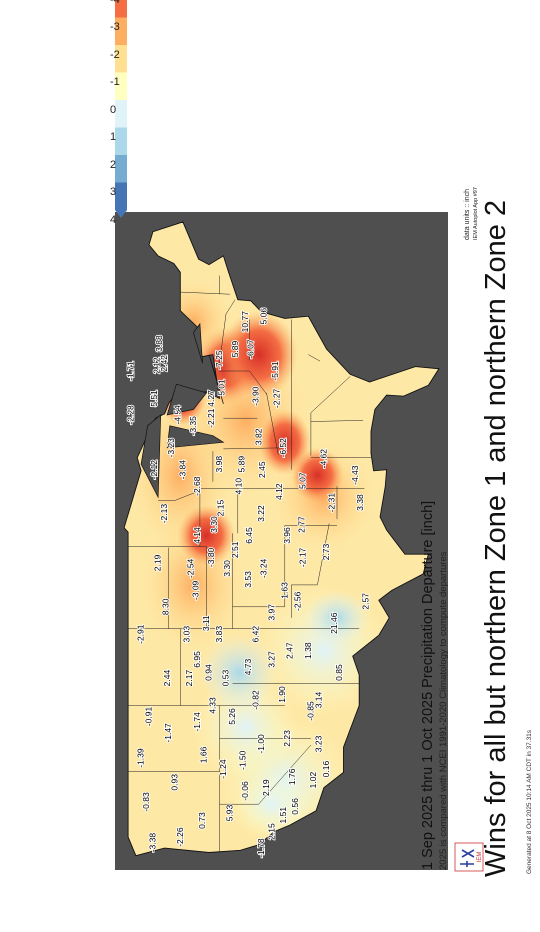  I want to click on value-label: 2.19, so click(158, 562).